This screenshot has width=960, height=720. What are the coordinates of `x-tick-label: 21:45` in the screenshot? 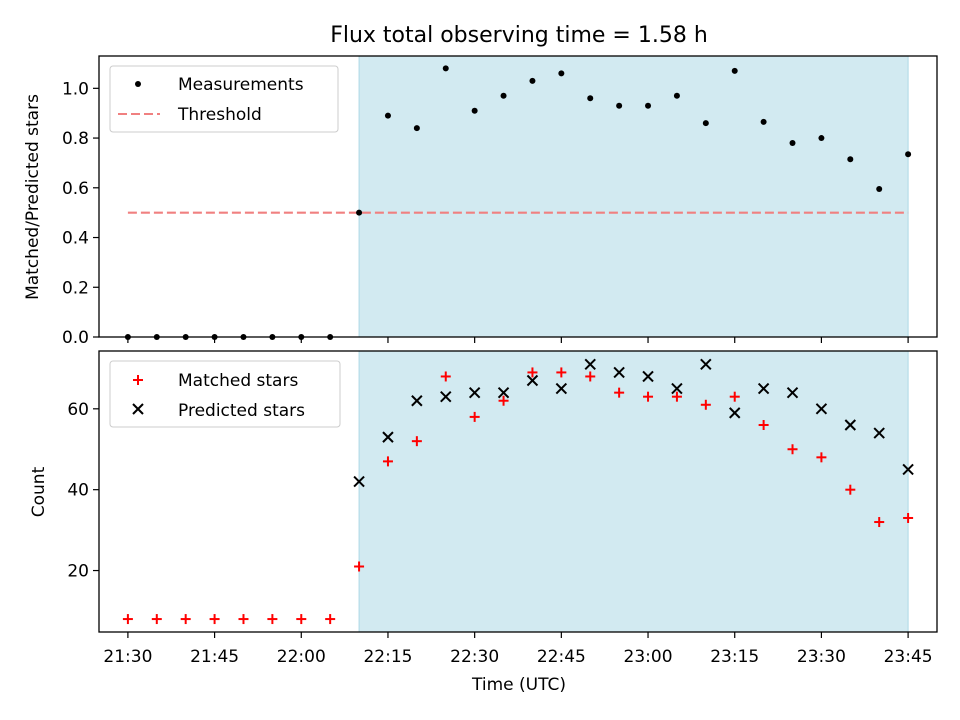 It's located at (214, 657).